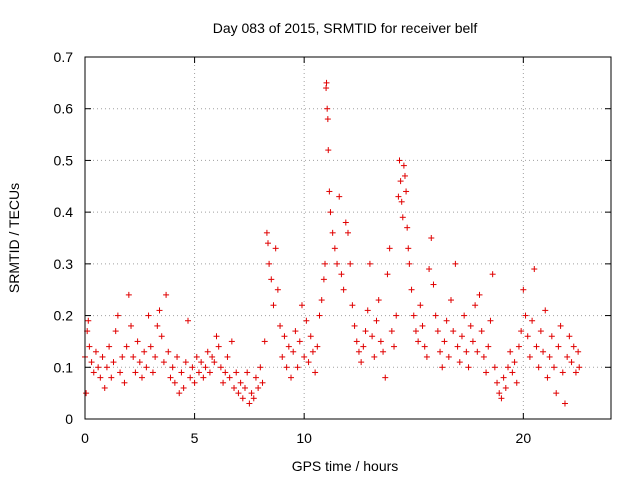 This screenshot has width=640, height=480. Describe the element at coordinates (64, 109) in the screenshot. I see `y-tick-label: 0.6` at that location.